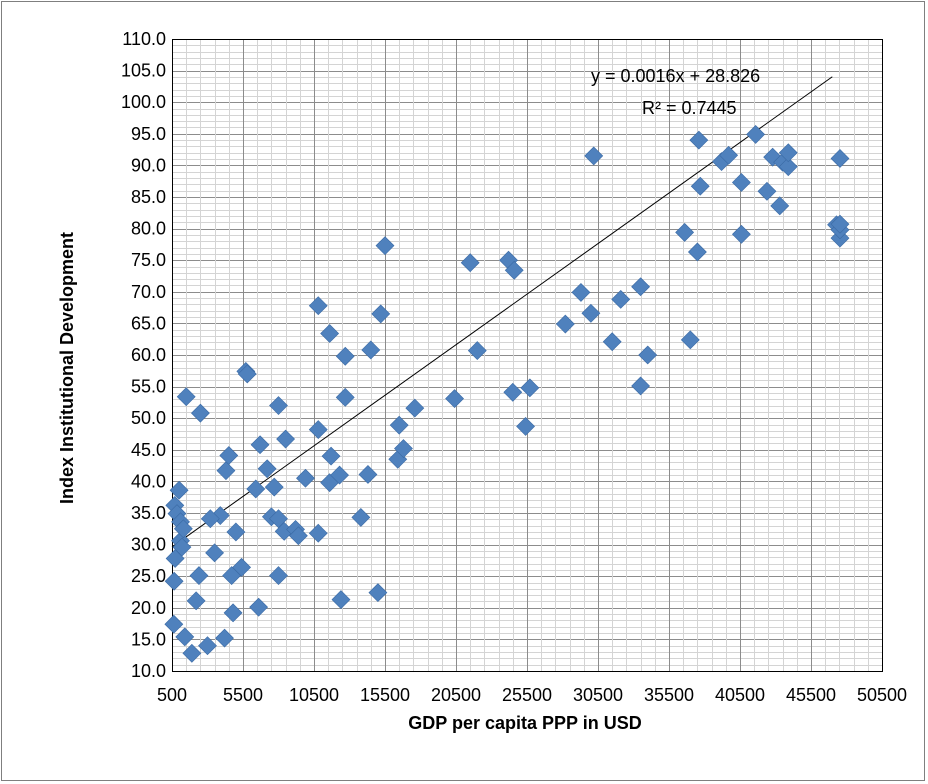 The width and height of the screenshot is (928, 784). I want to click on x-tick-label: 45500, so click(811, 695).